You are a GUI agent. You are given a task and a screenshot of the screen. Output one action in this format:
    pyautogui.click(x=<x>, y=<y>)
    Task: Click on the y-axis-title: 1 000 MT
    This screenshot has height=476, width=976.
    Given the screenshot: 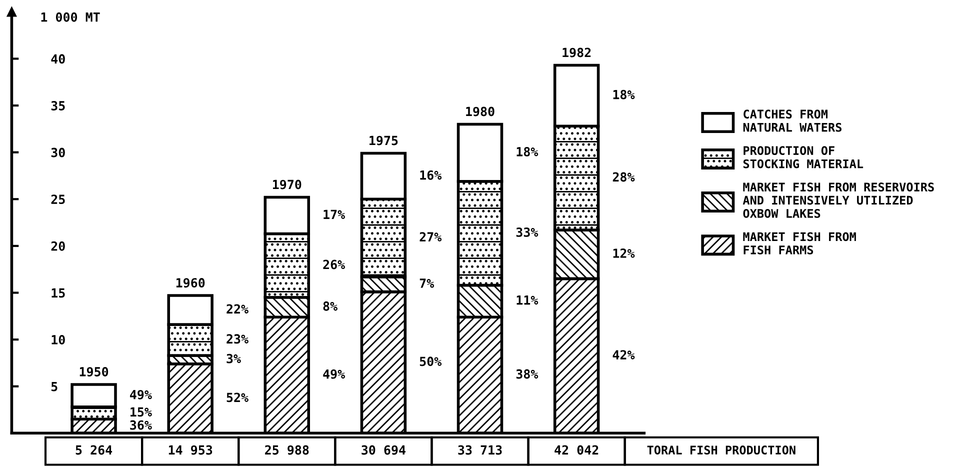 What is the action you would take?
    pyautogui.click(x=70, y=17)
    